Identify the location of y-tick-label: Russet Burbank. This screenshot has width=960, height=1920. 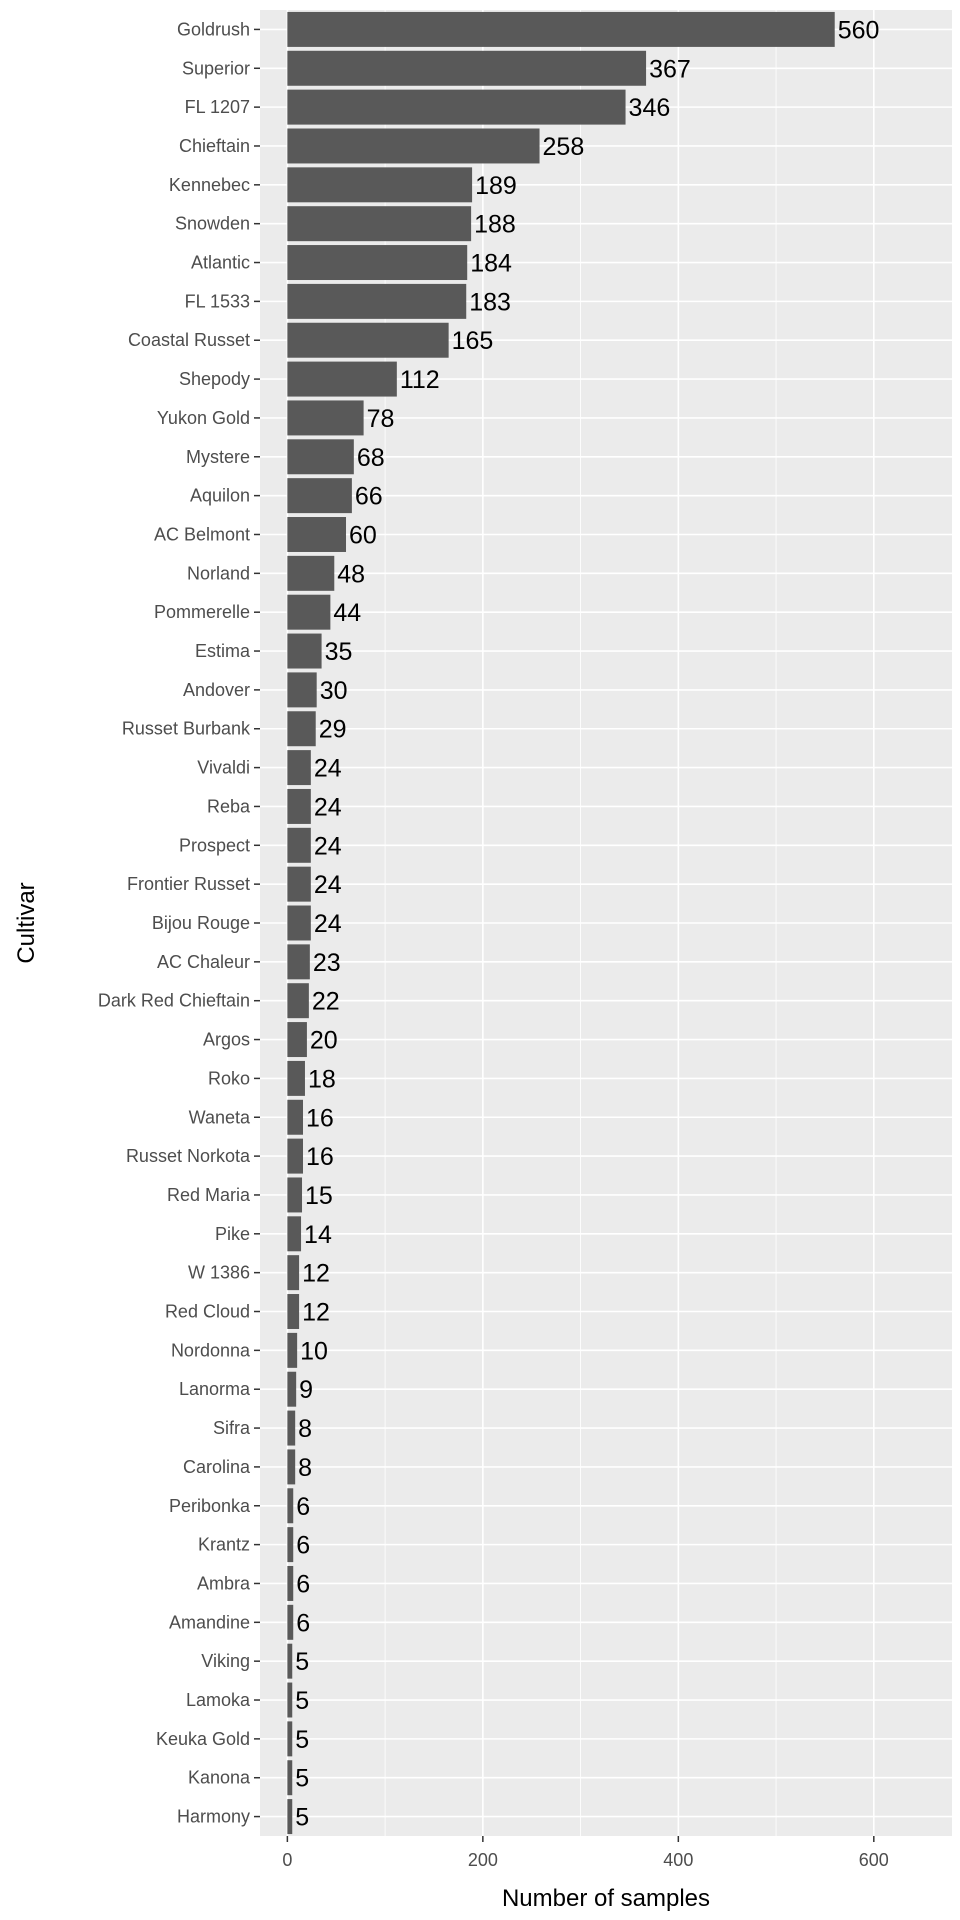
(186, 729).